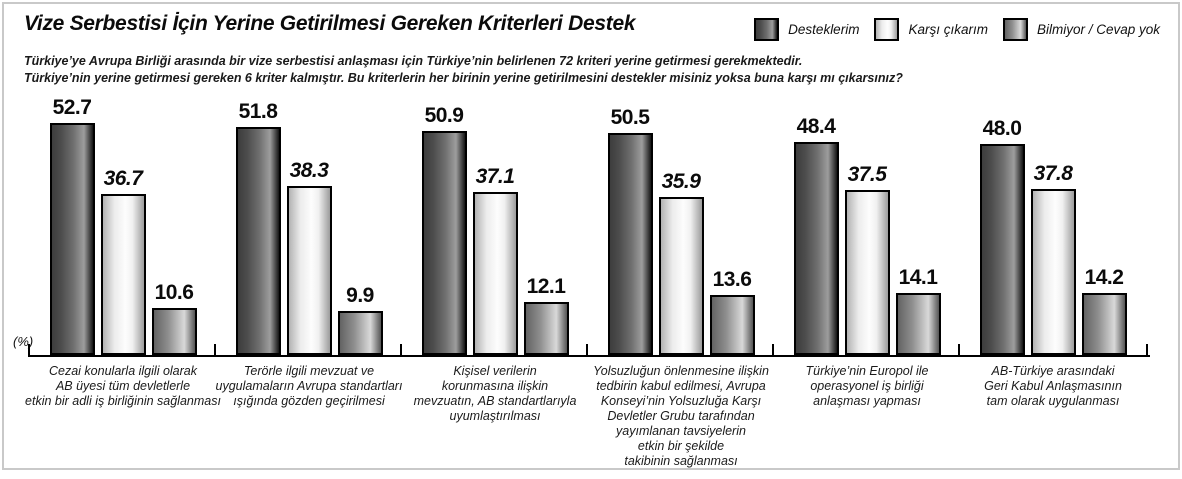 The image size is (1182, 479). I want to click on bar-group: 48.0 37.8 14.2, so click(1053, 236).